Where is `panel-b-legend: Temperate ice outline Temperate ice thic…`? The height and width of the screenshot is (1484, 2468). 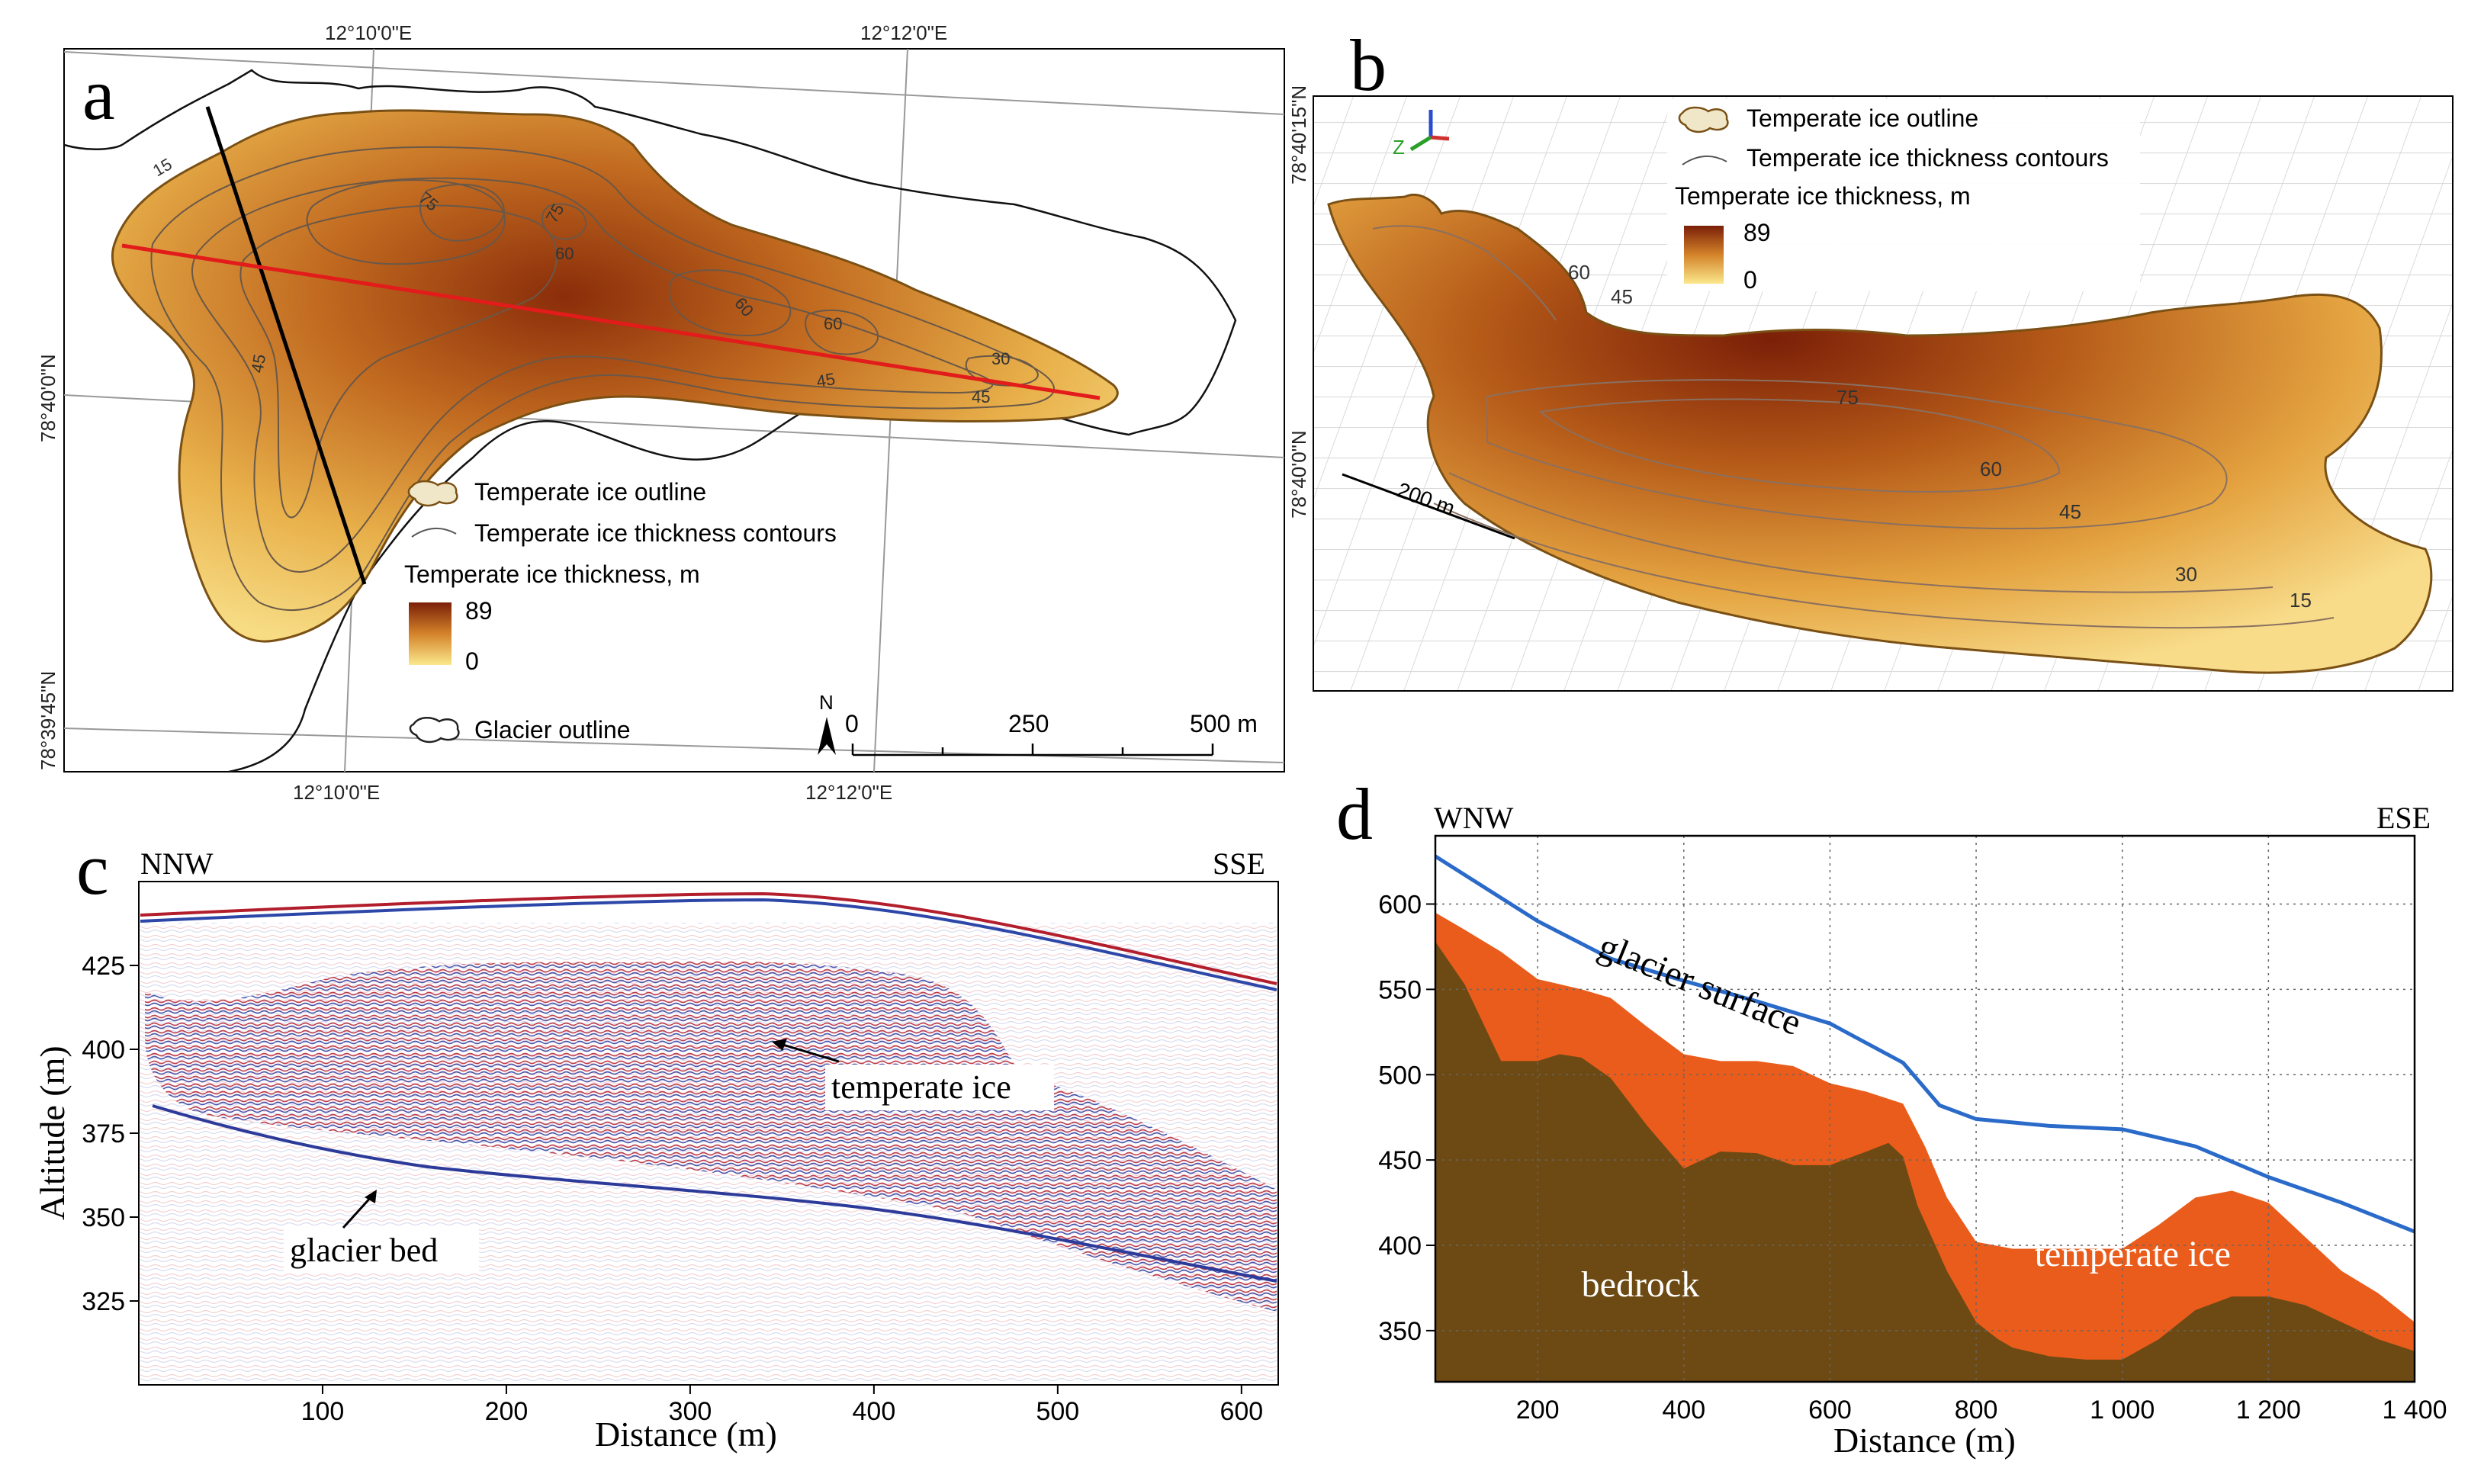
panel-b-legend: Temperate ice outline Temperate ice thic… is located at coordinates (1903, 197).